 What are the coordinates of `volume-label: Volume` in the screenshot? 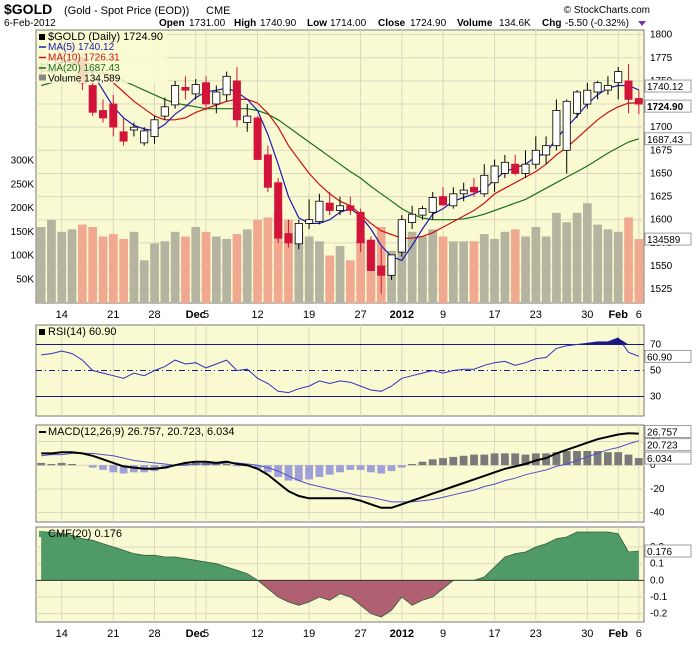 It's located at (475, 23).